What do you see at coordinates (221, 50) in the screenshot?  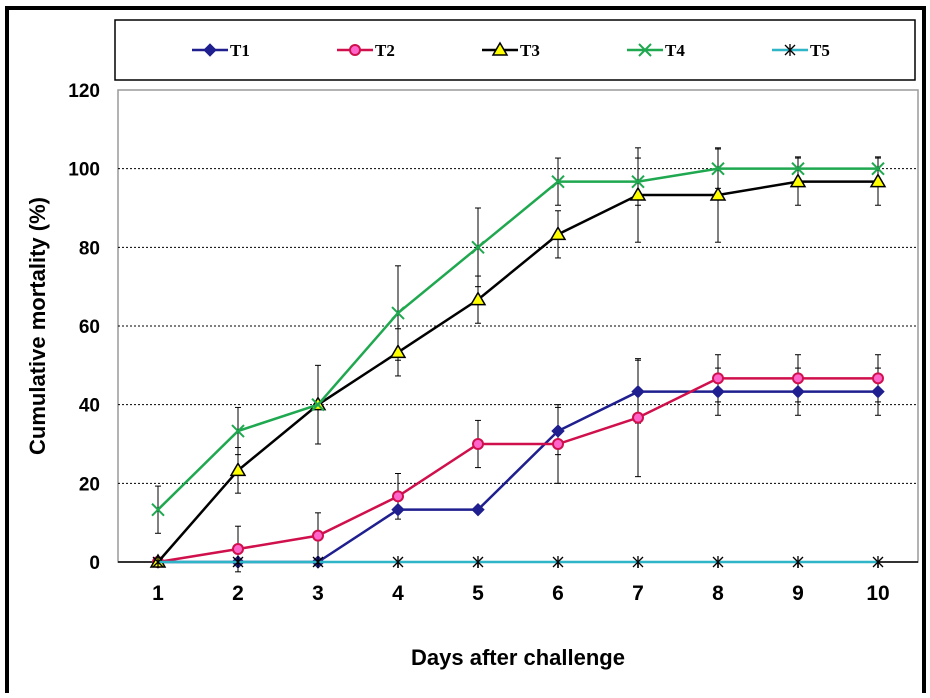 I see `legend-item-t1: T1` at bounding box center [221, 50].